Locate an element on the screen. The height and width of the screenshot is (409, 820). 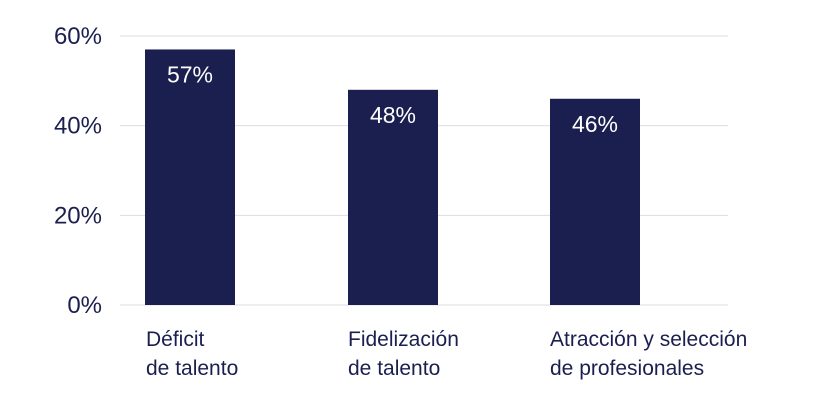
y-tick-label: 0% is located at coordinates (84, 305).